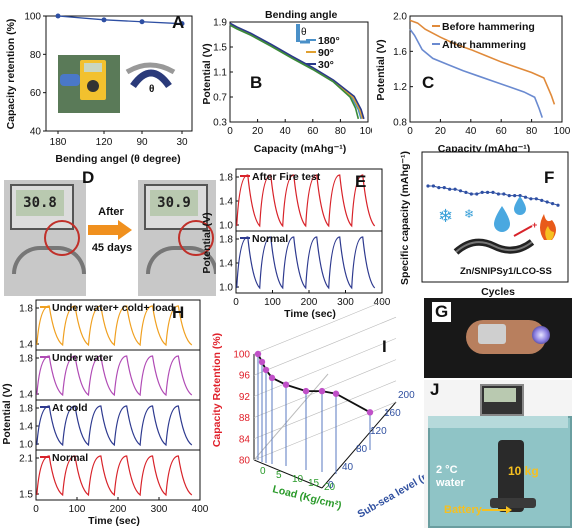 Image resolution: width=572 pixels, height=528 pixels. I want to click on panel-j: J 2 °C water 10 kg Battery, so click(498, 454).